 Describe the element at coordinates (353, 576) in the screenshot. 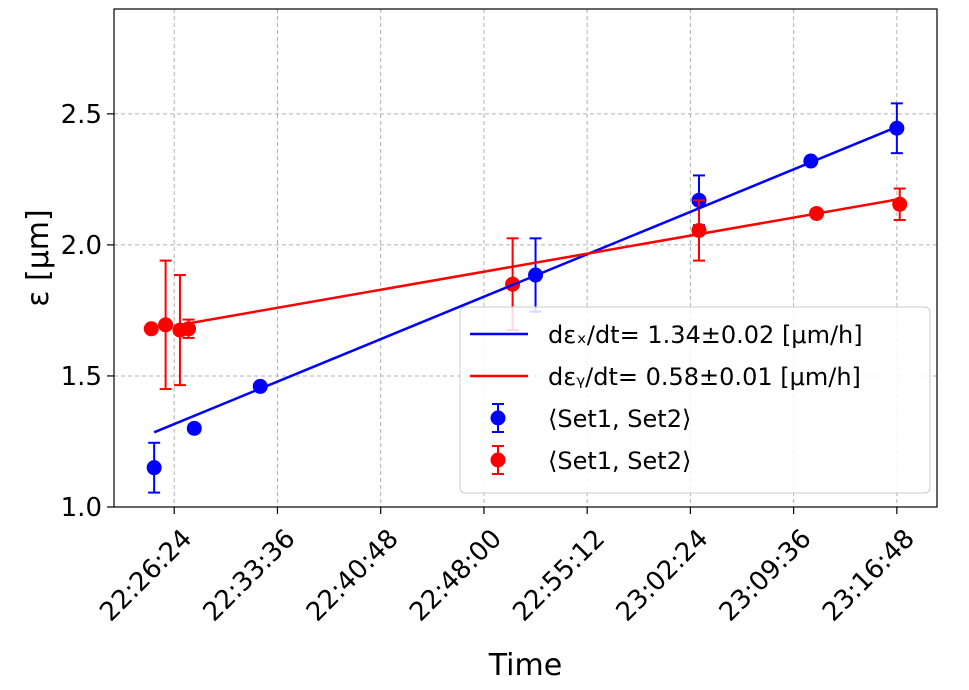

I see `x-tick-label: 22:40:48` at that location.